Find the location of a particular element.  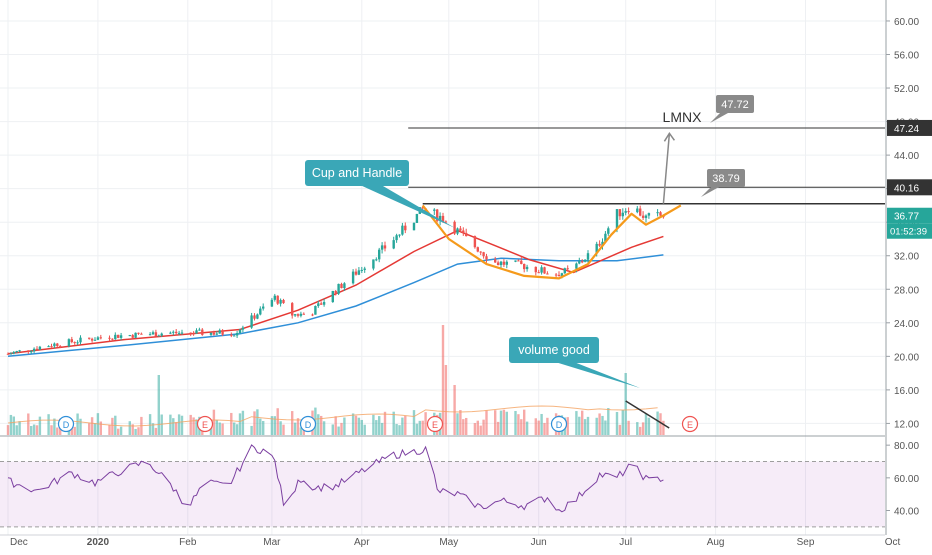

axis-label-47-24-text: 47.24 is located at coordinates (906, 129).